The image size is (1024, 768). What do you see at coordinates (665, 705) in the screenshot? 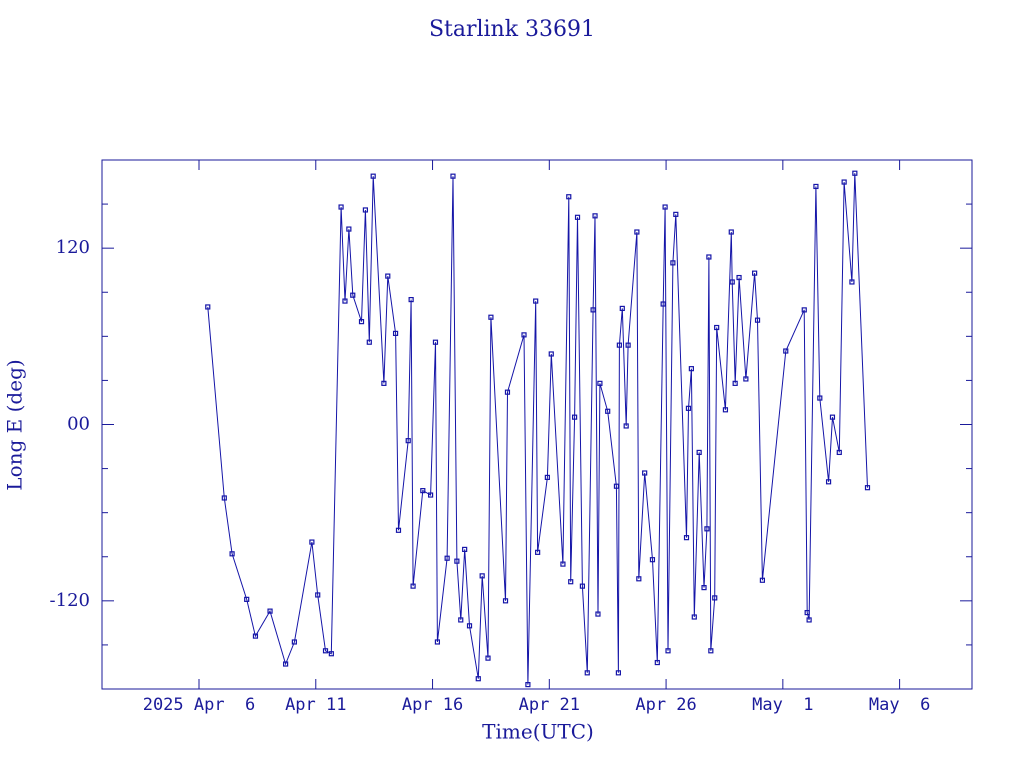
I see `x-tick-label: Apr 26` at bounding box center [665, 705].